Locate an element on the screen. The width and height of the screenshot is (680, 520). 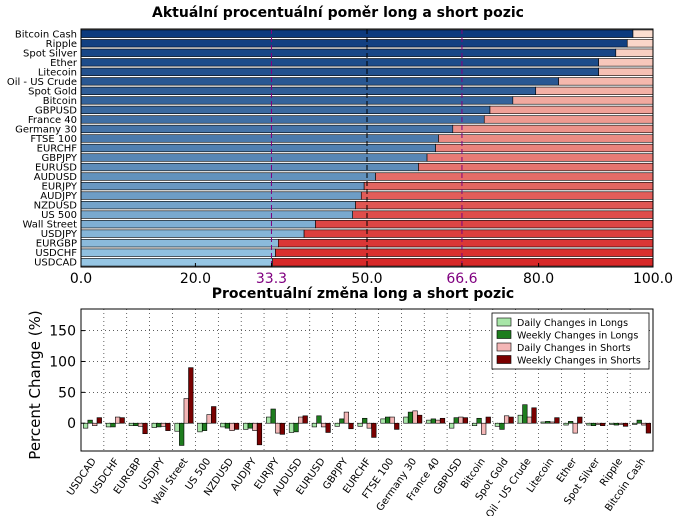
change-legend-label: Weekly Changes in Shorts is located at coordinates (579, 361).